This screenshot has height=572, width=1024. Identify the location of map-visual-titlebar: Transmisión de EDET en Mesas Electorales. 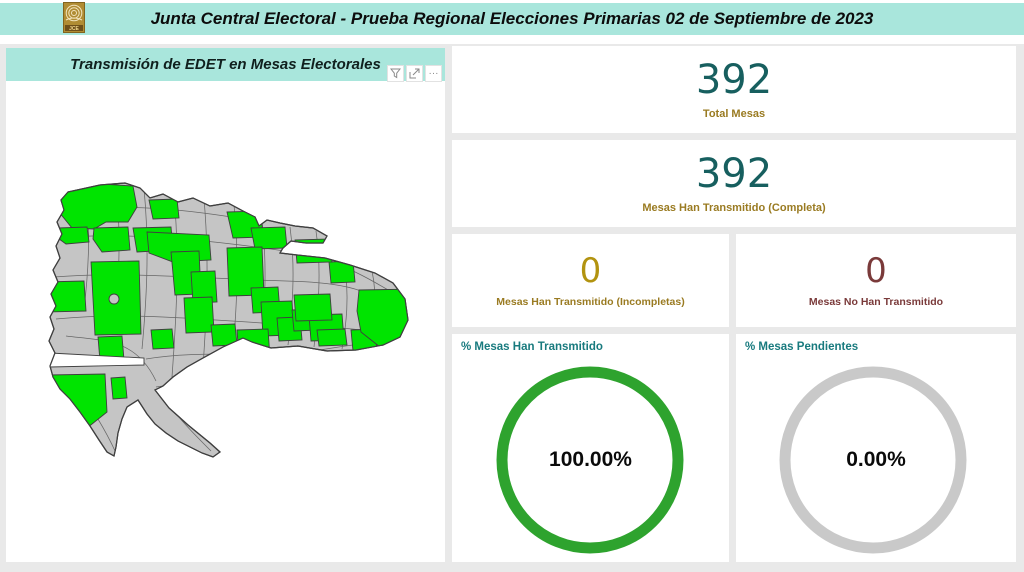
(225, 64).